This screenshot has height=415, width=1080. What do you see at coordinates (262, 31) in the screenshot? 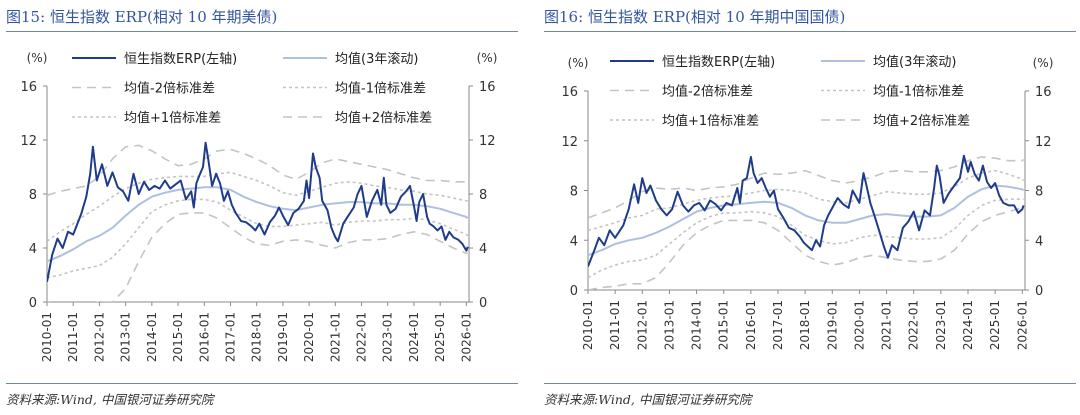
I see `figure-15-title-rule` at bounding box center [262, 31].